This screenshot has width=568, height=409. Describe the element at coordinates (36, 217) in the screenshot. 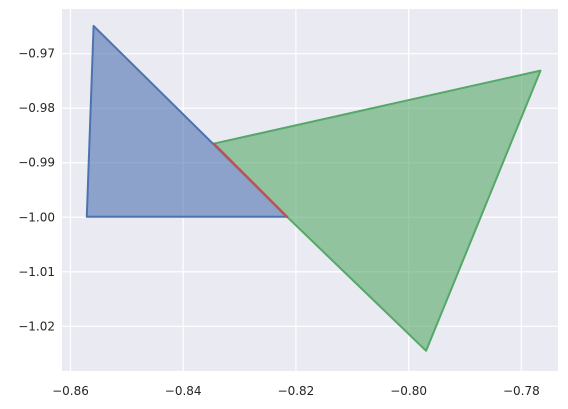

I see `y-tick-label: −1.00` at that location.